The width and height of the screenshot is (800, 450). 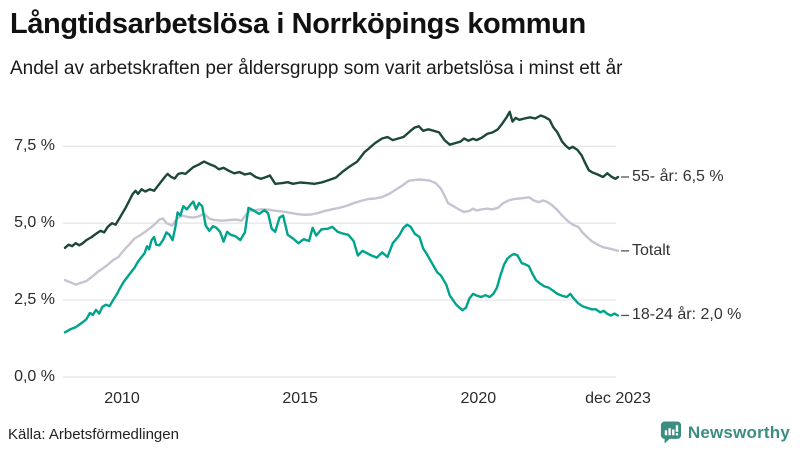 I want to click on brand-logo: Newsworthy, so click(x=725, y=432).